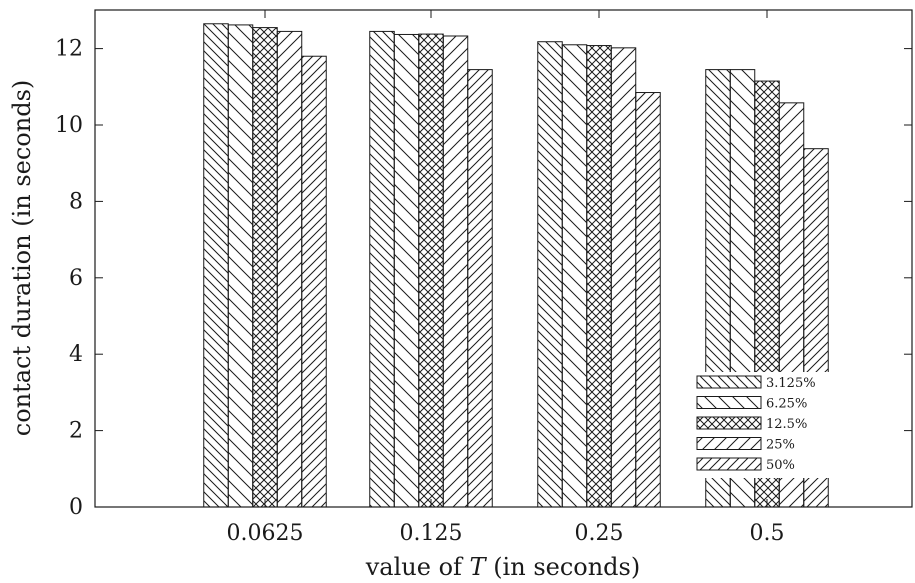  Describe the element at coordinates (22, 258) in the screenshot. I see `y-axis-label: contact duration (in seconds)` at that location.